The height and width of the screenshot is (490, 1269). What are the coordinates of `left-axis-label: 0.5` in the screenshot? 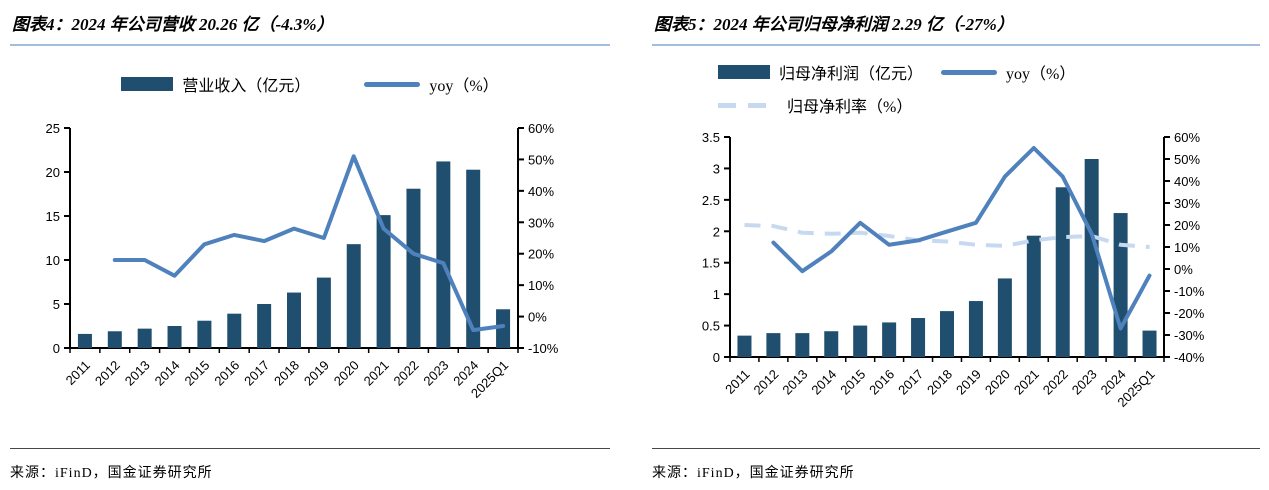 It's located at (711, 326).